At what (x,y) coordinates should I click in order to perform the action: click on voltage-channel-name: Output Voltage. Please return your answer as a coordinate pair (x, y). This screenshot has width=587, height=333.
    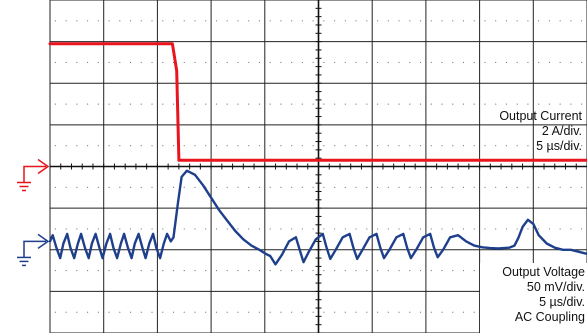
    Looking at the image, I should click on (543, 272).